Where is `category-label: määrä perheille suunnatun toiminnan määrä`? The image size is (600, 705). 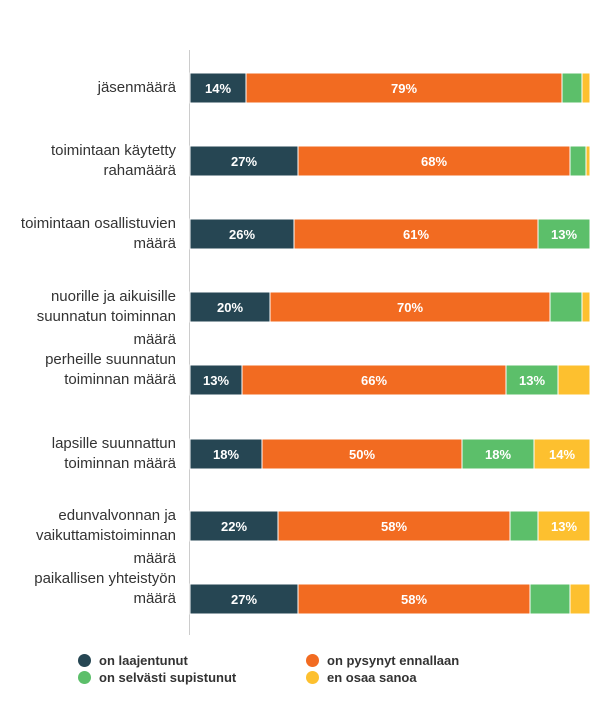 category-label: määrä perheille suunnatun toiminnan määrä is located at coordinates (88, 360).